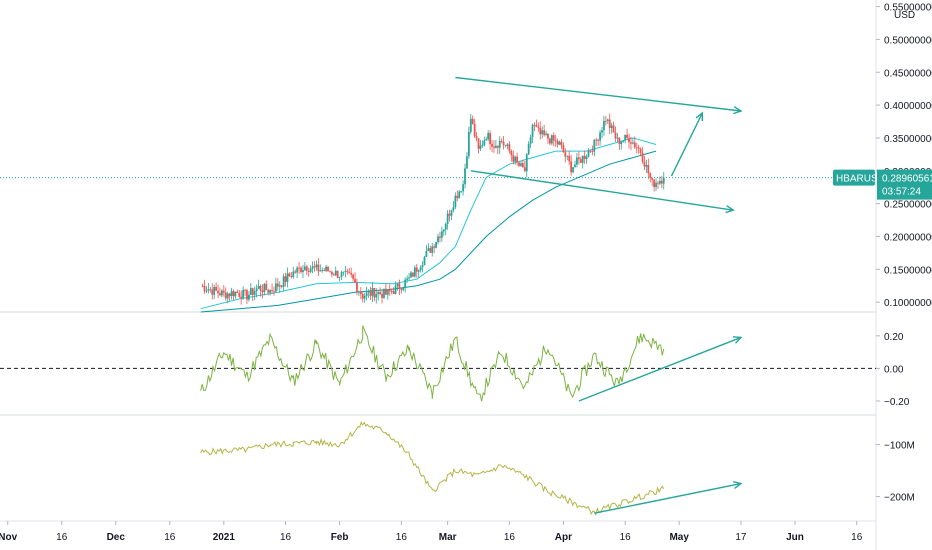 This screenshot has width=932, height=550. Describe the element at coordinates (859, 177) in the screenshot. I see `symbol-tag: HBARUSD` at that location.